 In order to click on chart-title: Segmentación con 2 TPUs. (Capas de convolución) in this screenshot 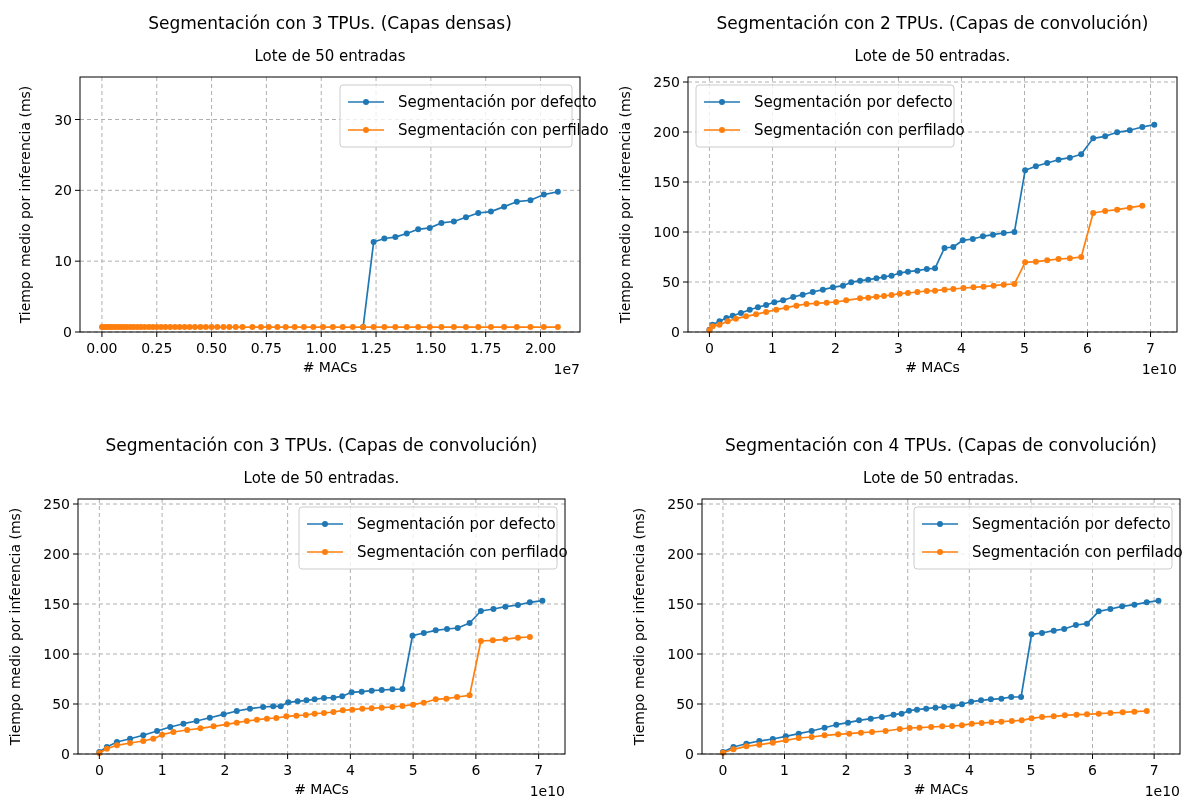, I will do `click(932, 23)`.